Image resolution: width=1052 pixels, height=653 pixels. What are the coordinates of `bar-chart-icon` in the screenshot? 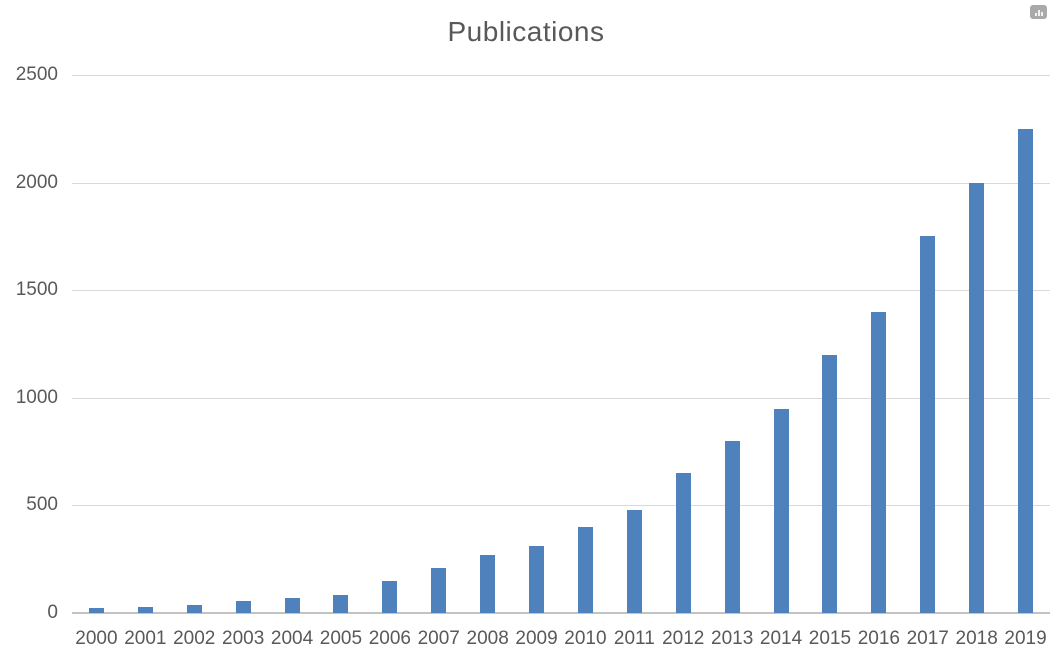 It's located at (1038, 13).